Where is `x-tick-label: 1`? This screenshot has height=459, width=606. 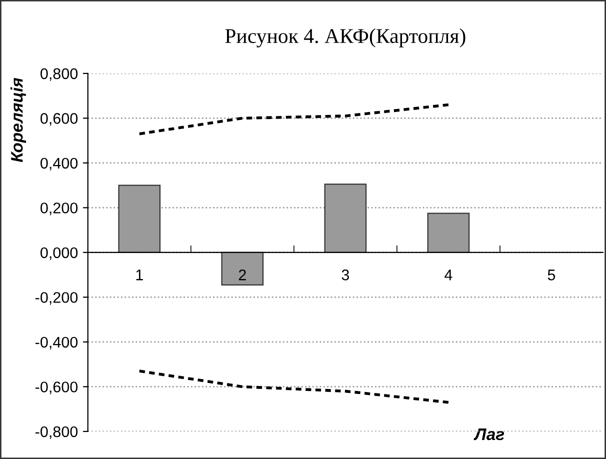
x-tick-label: 1 is located at coordinates (139, 275).